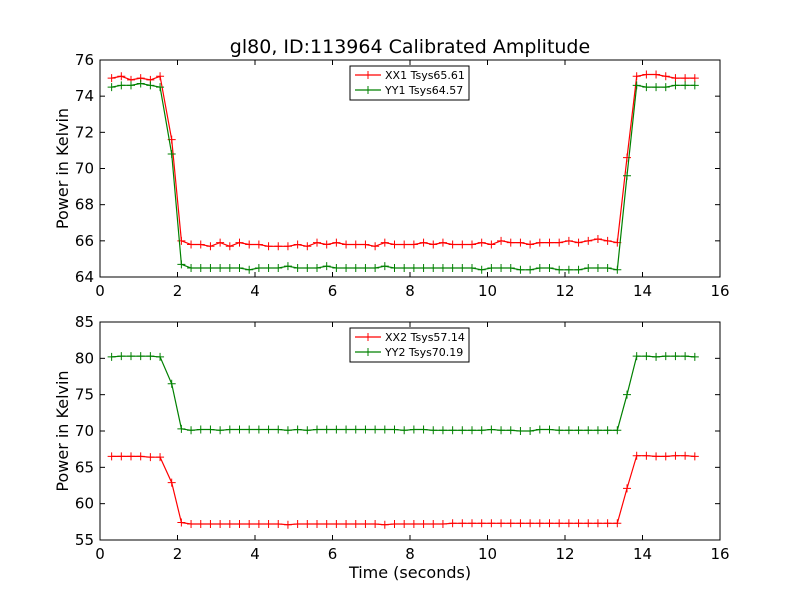  Describe the element at coordinates (84, 504) in the screenshot. I see `y-tick-label: 60` at that location.